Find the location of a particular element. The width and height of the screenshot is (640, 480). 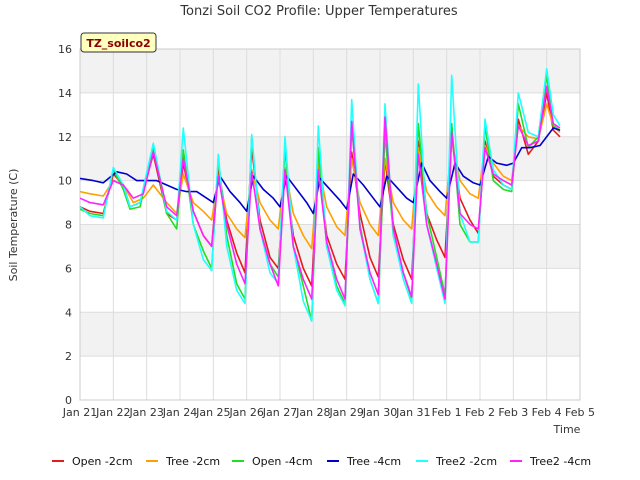

legend-label-open-4cm: Open -4cm is located at coordinates (282, 461).